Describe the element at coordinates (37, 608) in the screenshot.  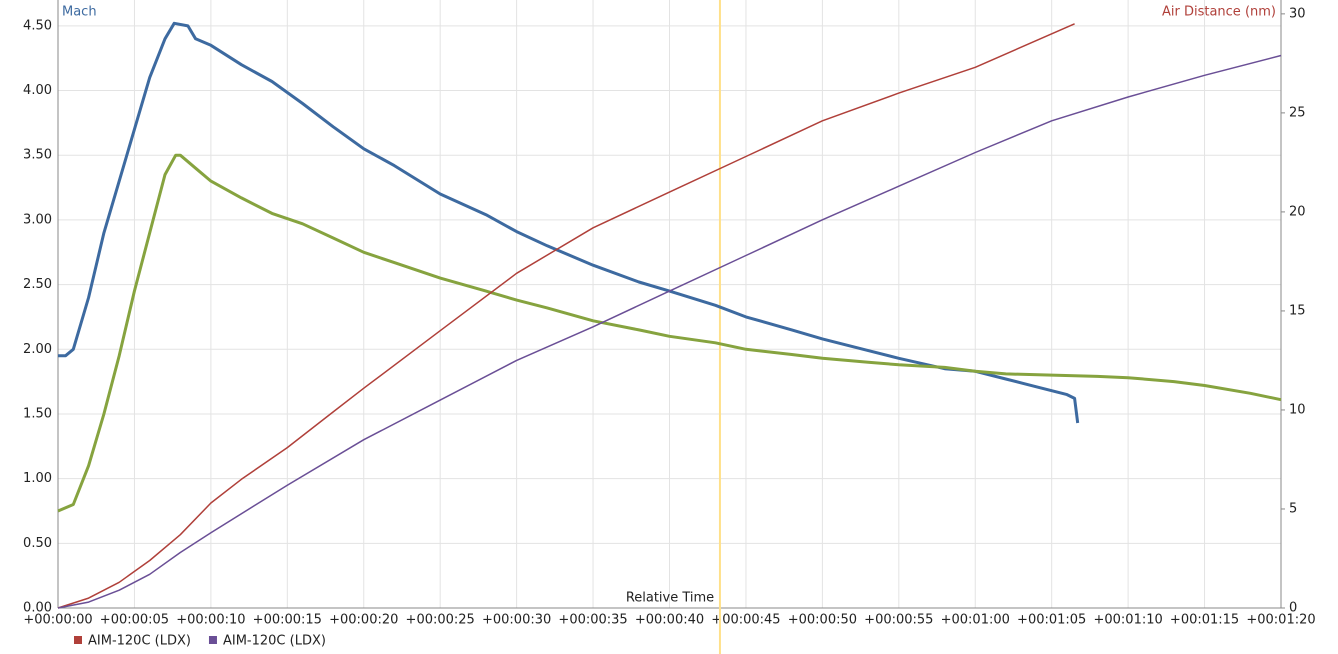
I see `y-tick-label: 0.00` at that location.